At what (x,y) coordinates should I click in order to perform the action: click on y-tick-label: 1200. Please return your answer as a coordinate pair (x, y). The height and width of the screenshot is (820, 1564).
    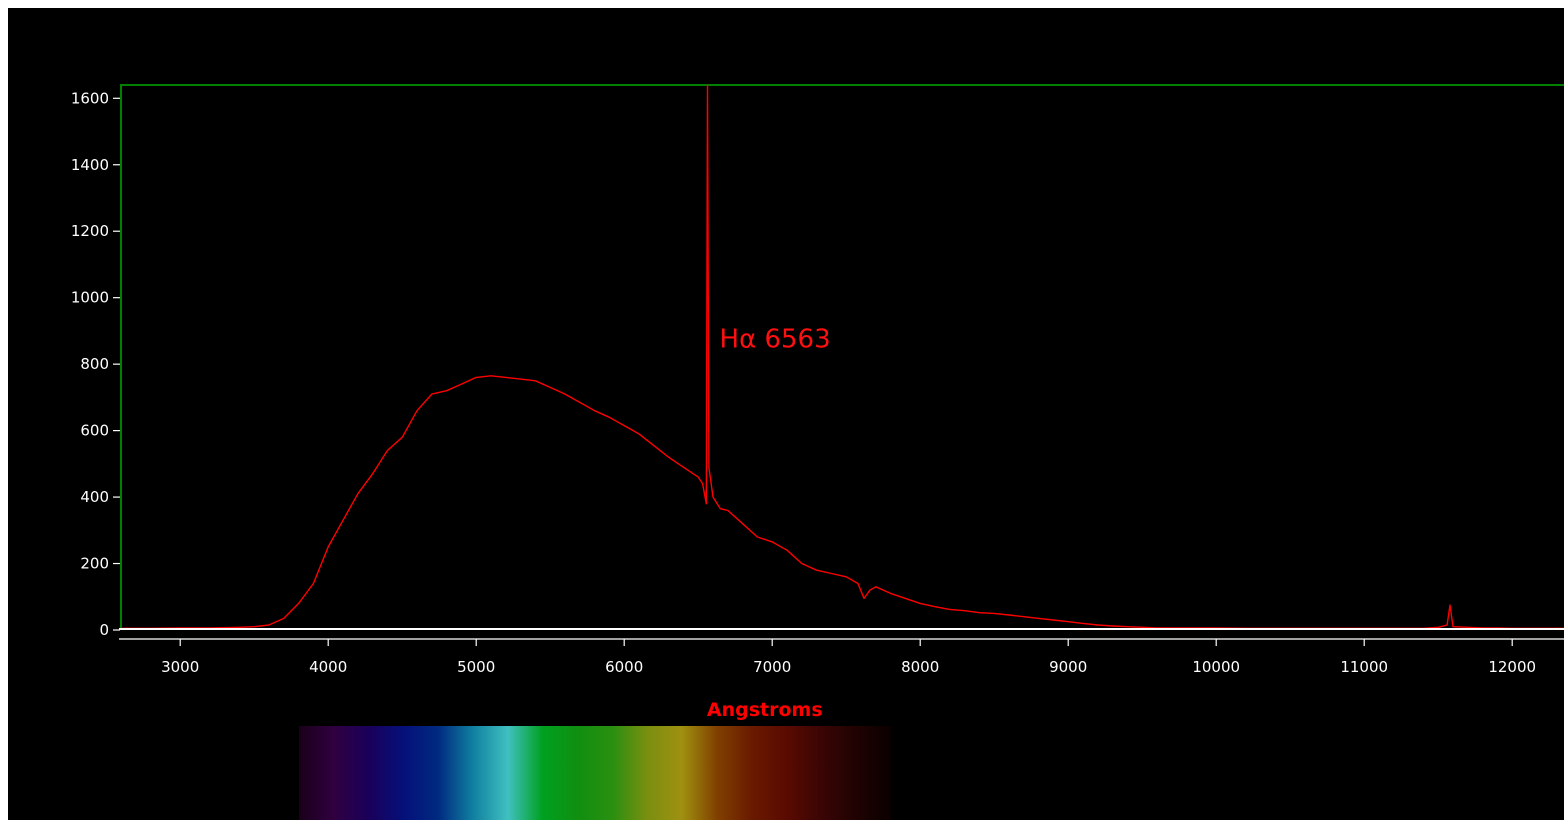
    Looking at the image, I should click on (90, 231).